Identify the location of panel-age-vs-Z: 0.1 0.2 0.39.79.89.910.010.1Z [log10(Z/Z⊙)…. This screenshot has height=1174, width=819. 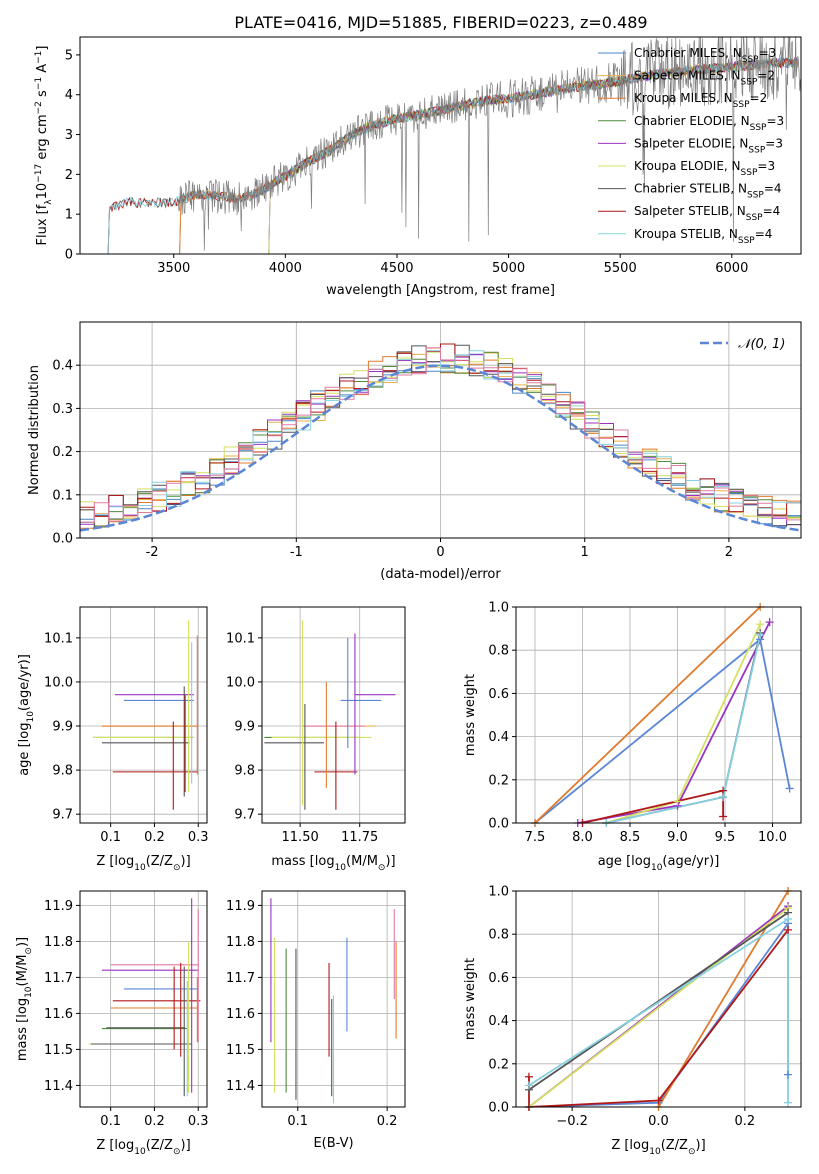
(113, 739).